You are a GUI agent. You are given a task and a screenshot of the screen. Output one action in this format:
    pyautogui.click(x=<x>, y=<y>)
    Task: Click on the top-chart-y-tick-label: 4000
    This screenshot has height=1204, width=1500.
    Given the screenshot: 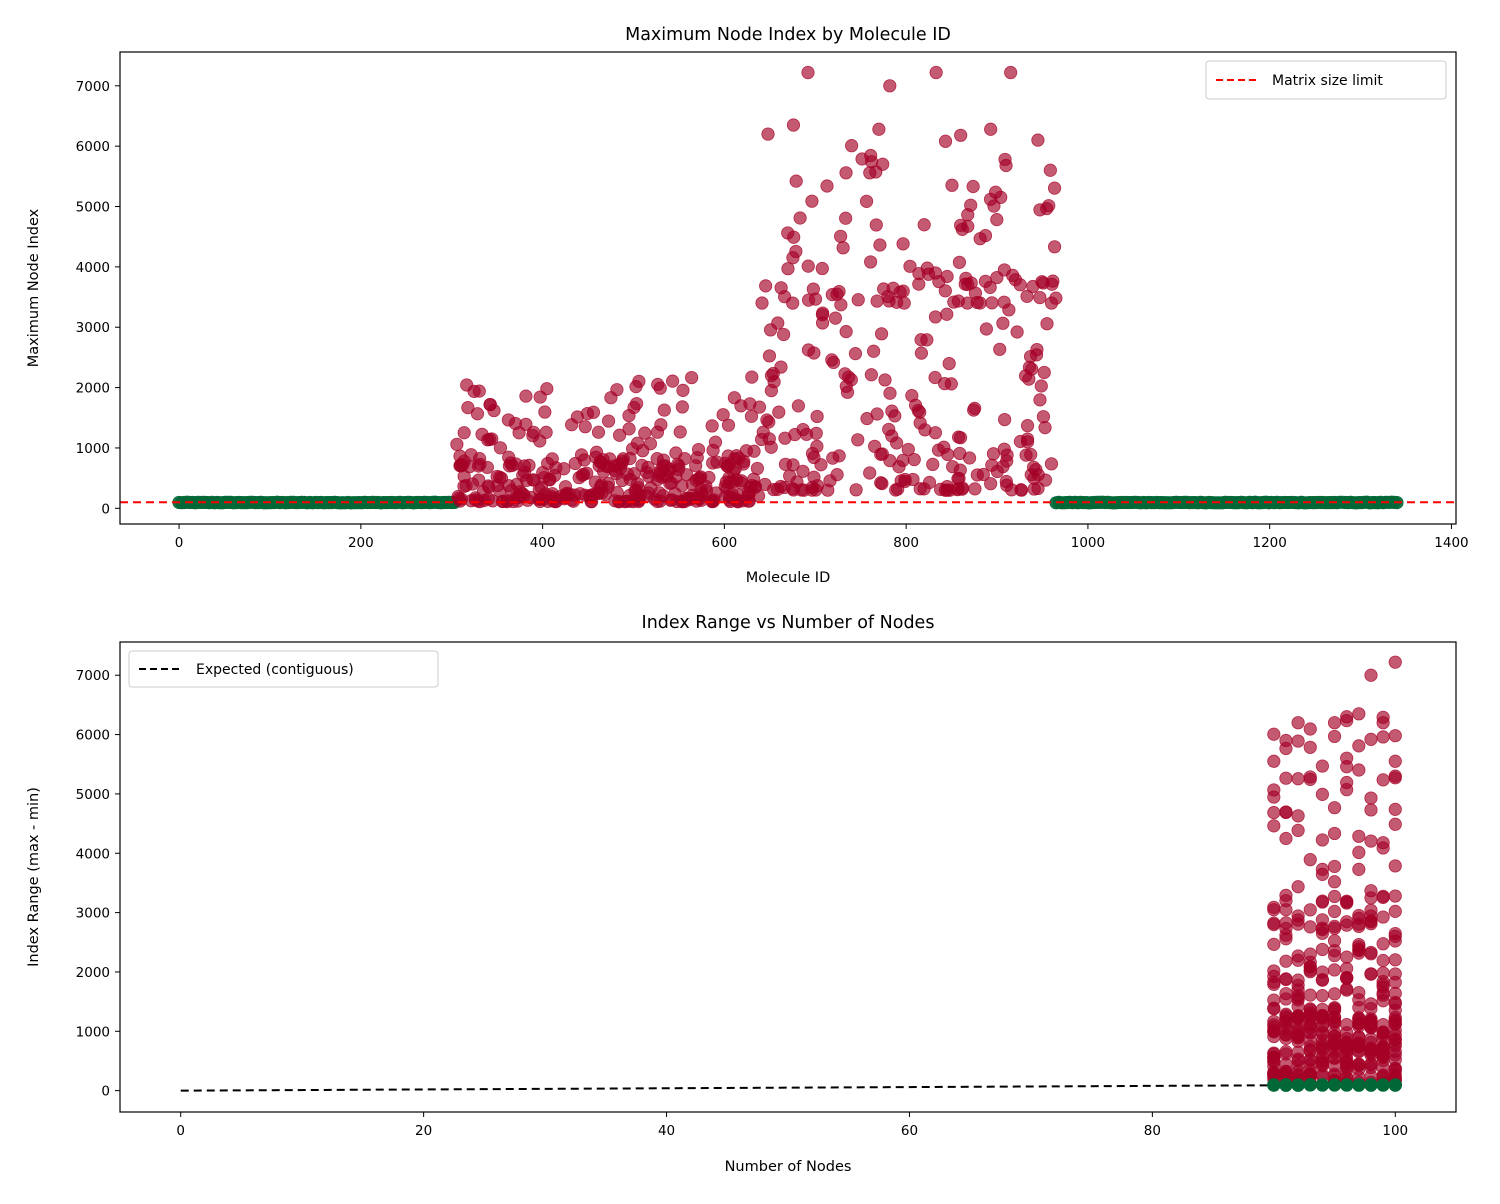 What is the action you would take?
    pyautogui.click(x=93, y=268)
    